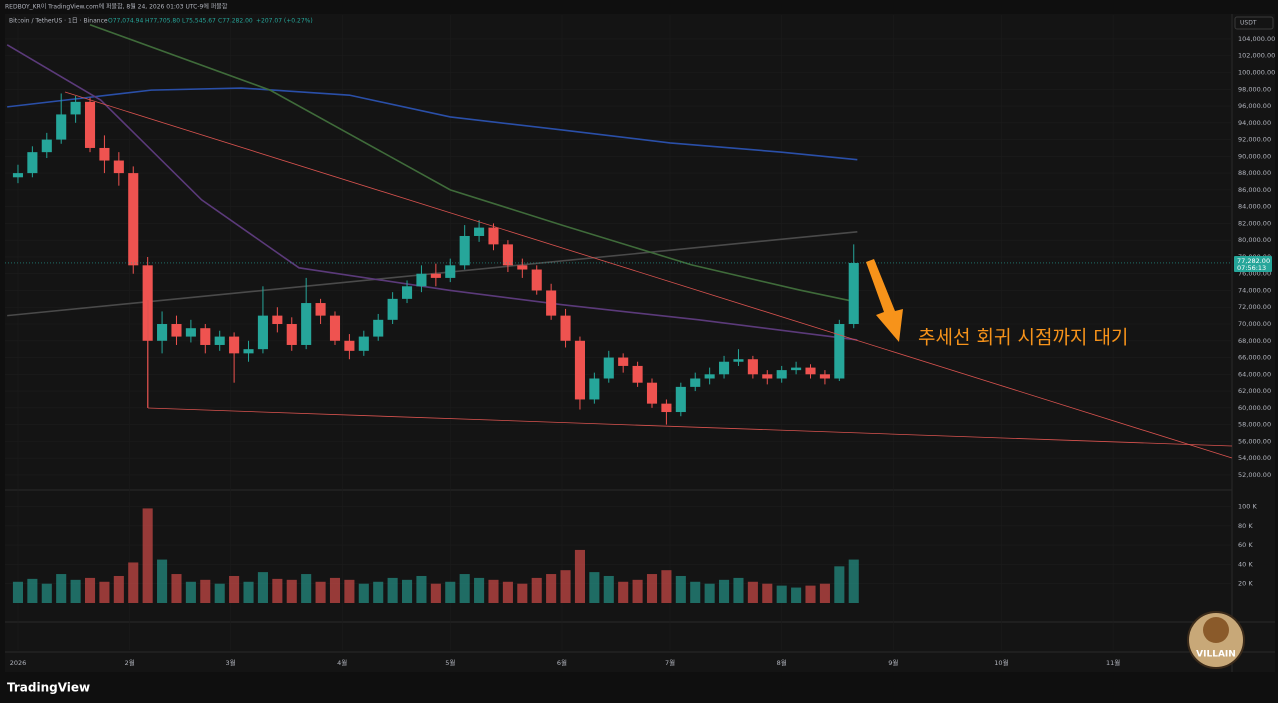 The image size is (1278, 703). I want to click on y-tick-label: 98,000.00, so click(1254, 89).